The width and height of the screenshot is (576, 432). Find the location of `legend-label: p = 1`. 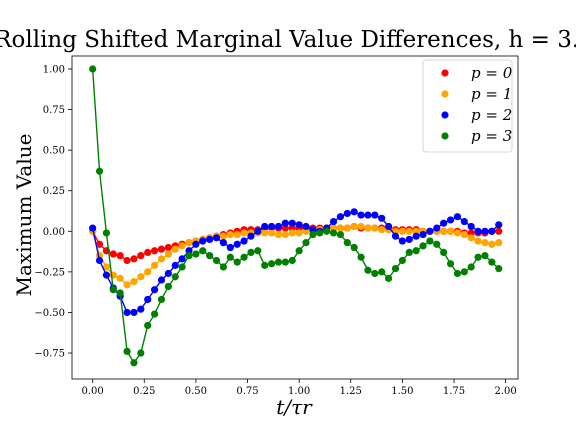

legend-label: p = 1 is located at coordinates (491, 94).